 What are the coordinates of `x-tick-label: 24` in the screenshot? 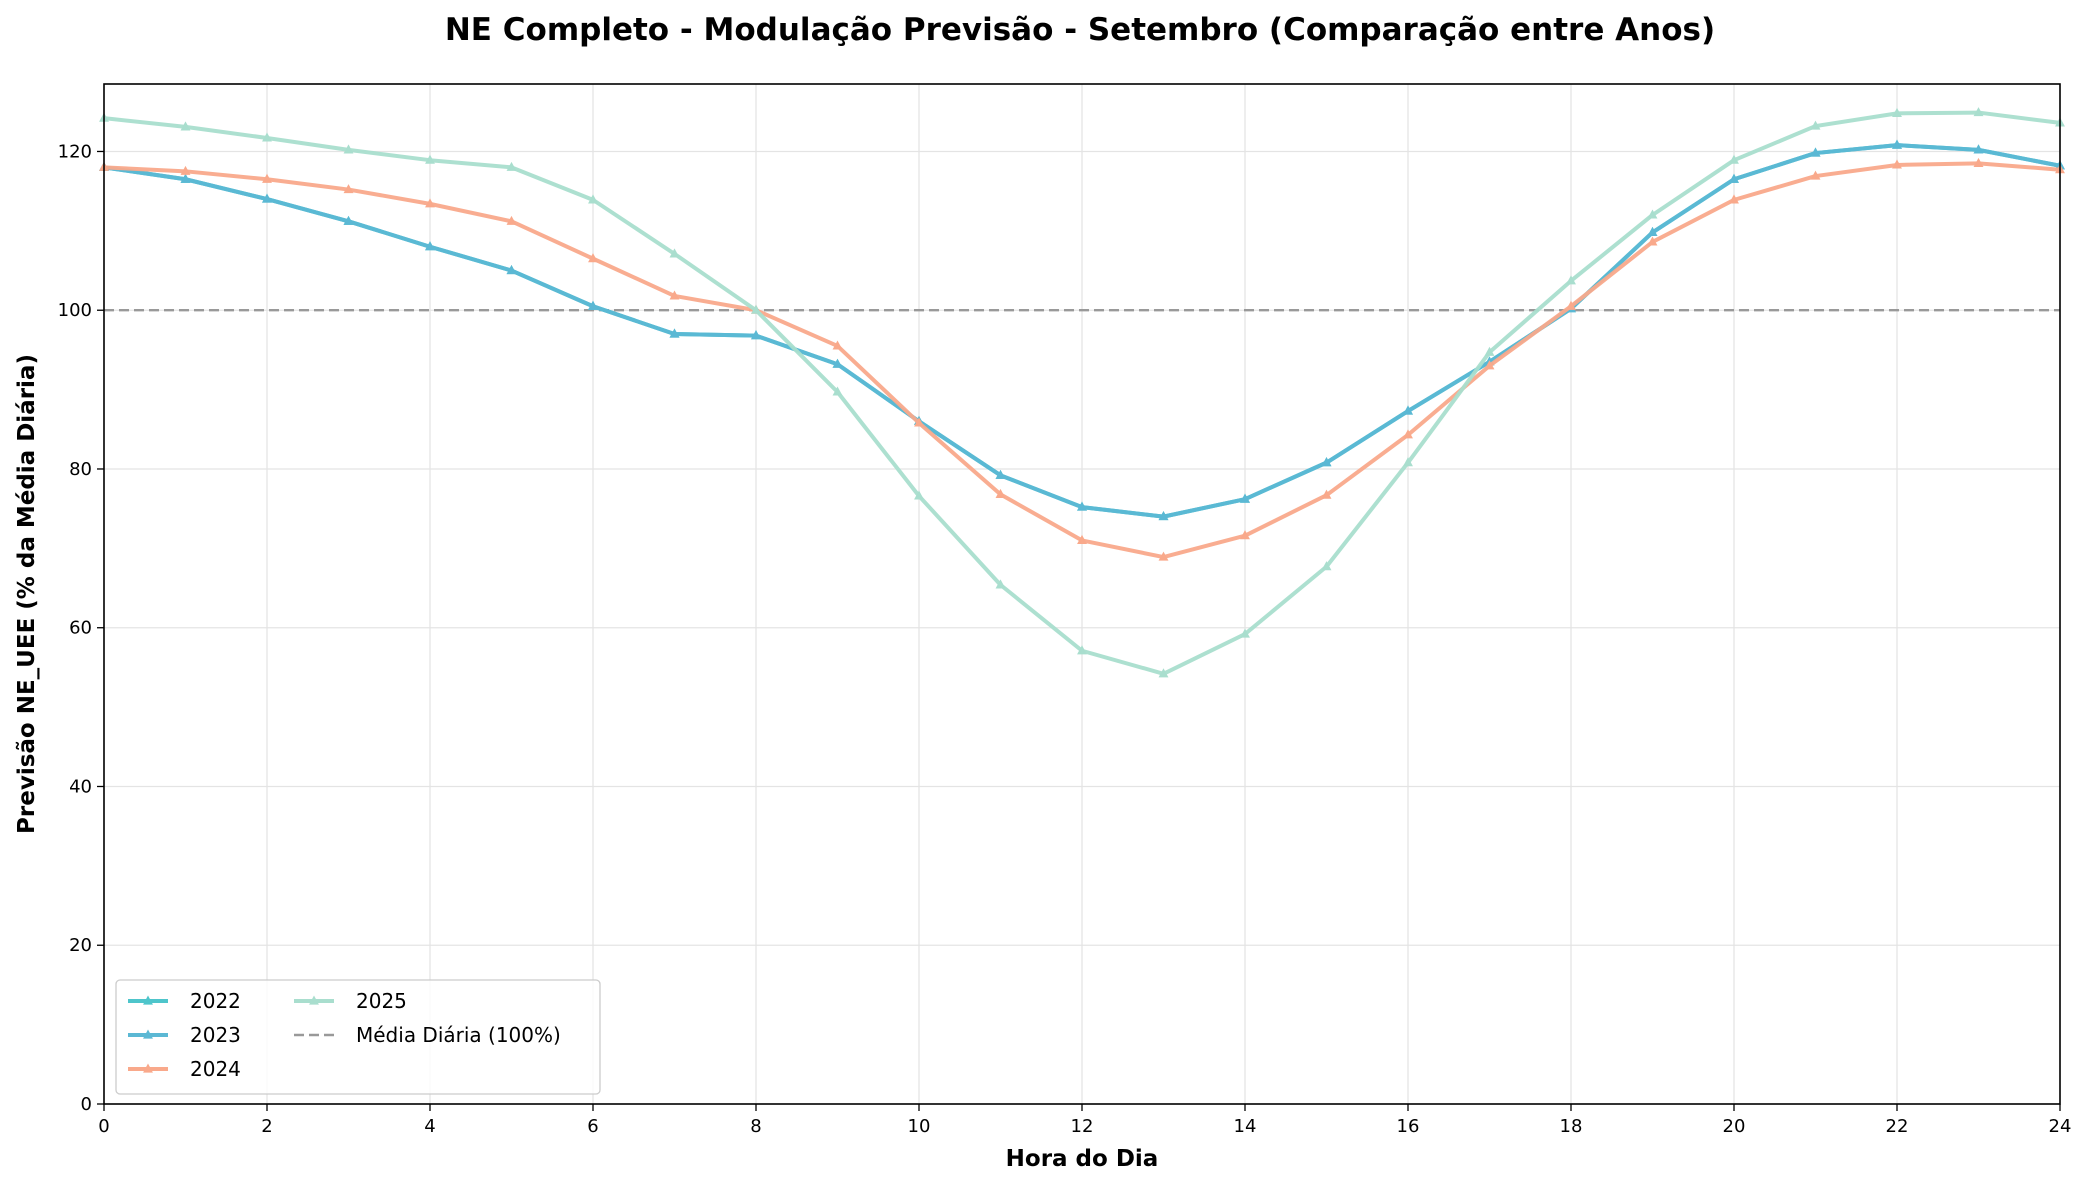 It's located at (2060, 1126).